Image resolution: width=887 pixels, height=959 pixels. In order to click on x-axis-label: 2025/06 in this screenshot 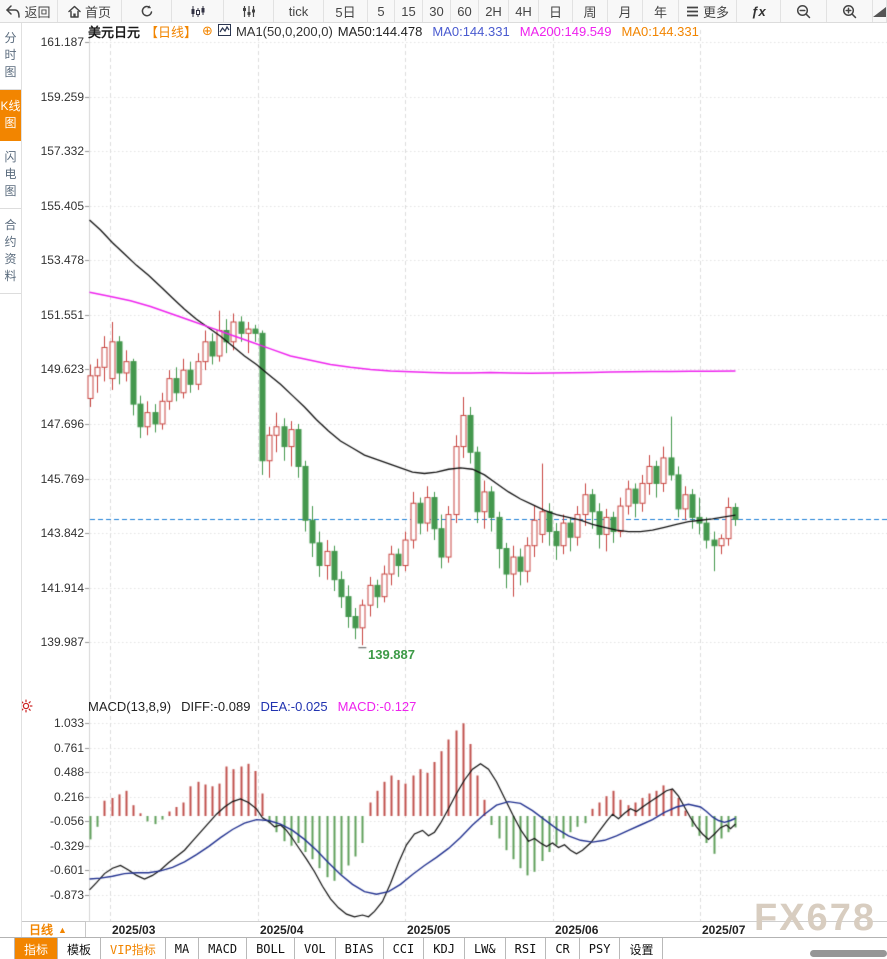, I will do `click(577, 930)`.